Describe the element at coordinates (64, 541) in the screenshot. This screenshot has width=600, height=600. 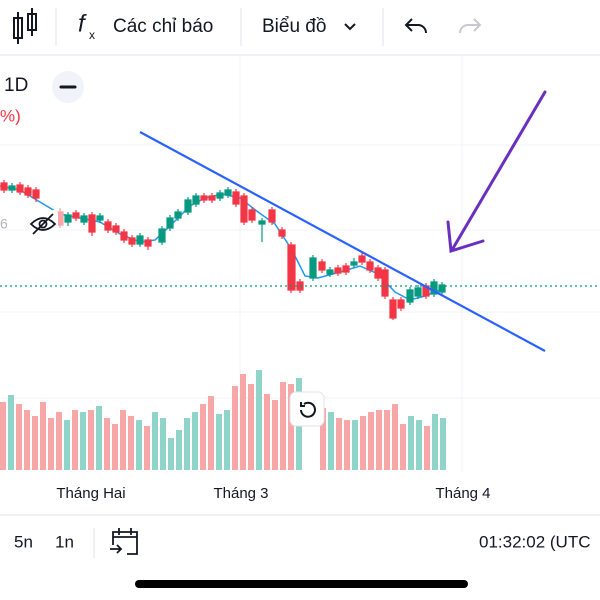
I see `range-button: 1n` at that location.